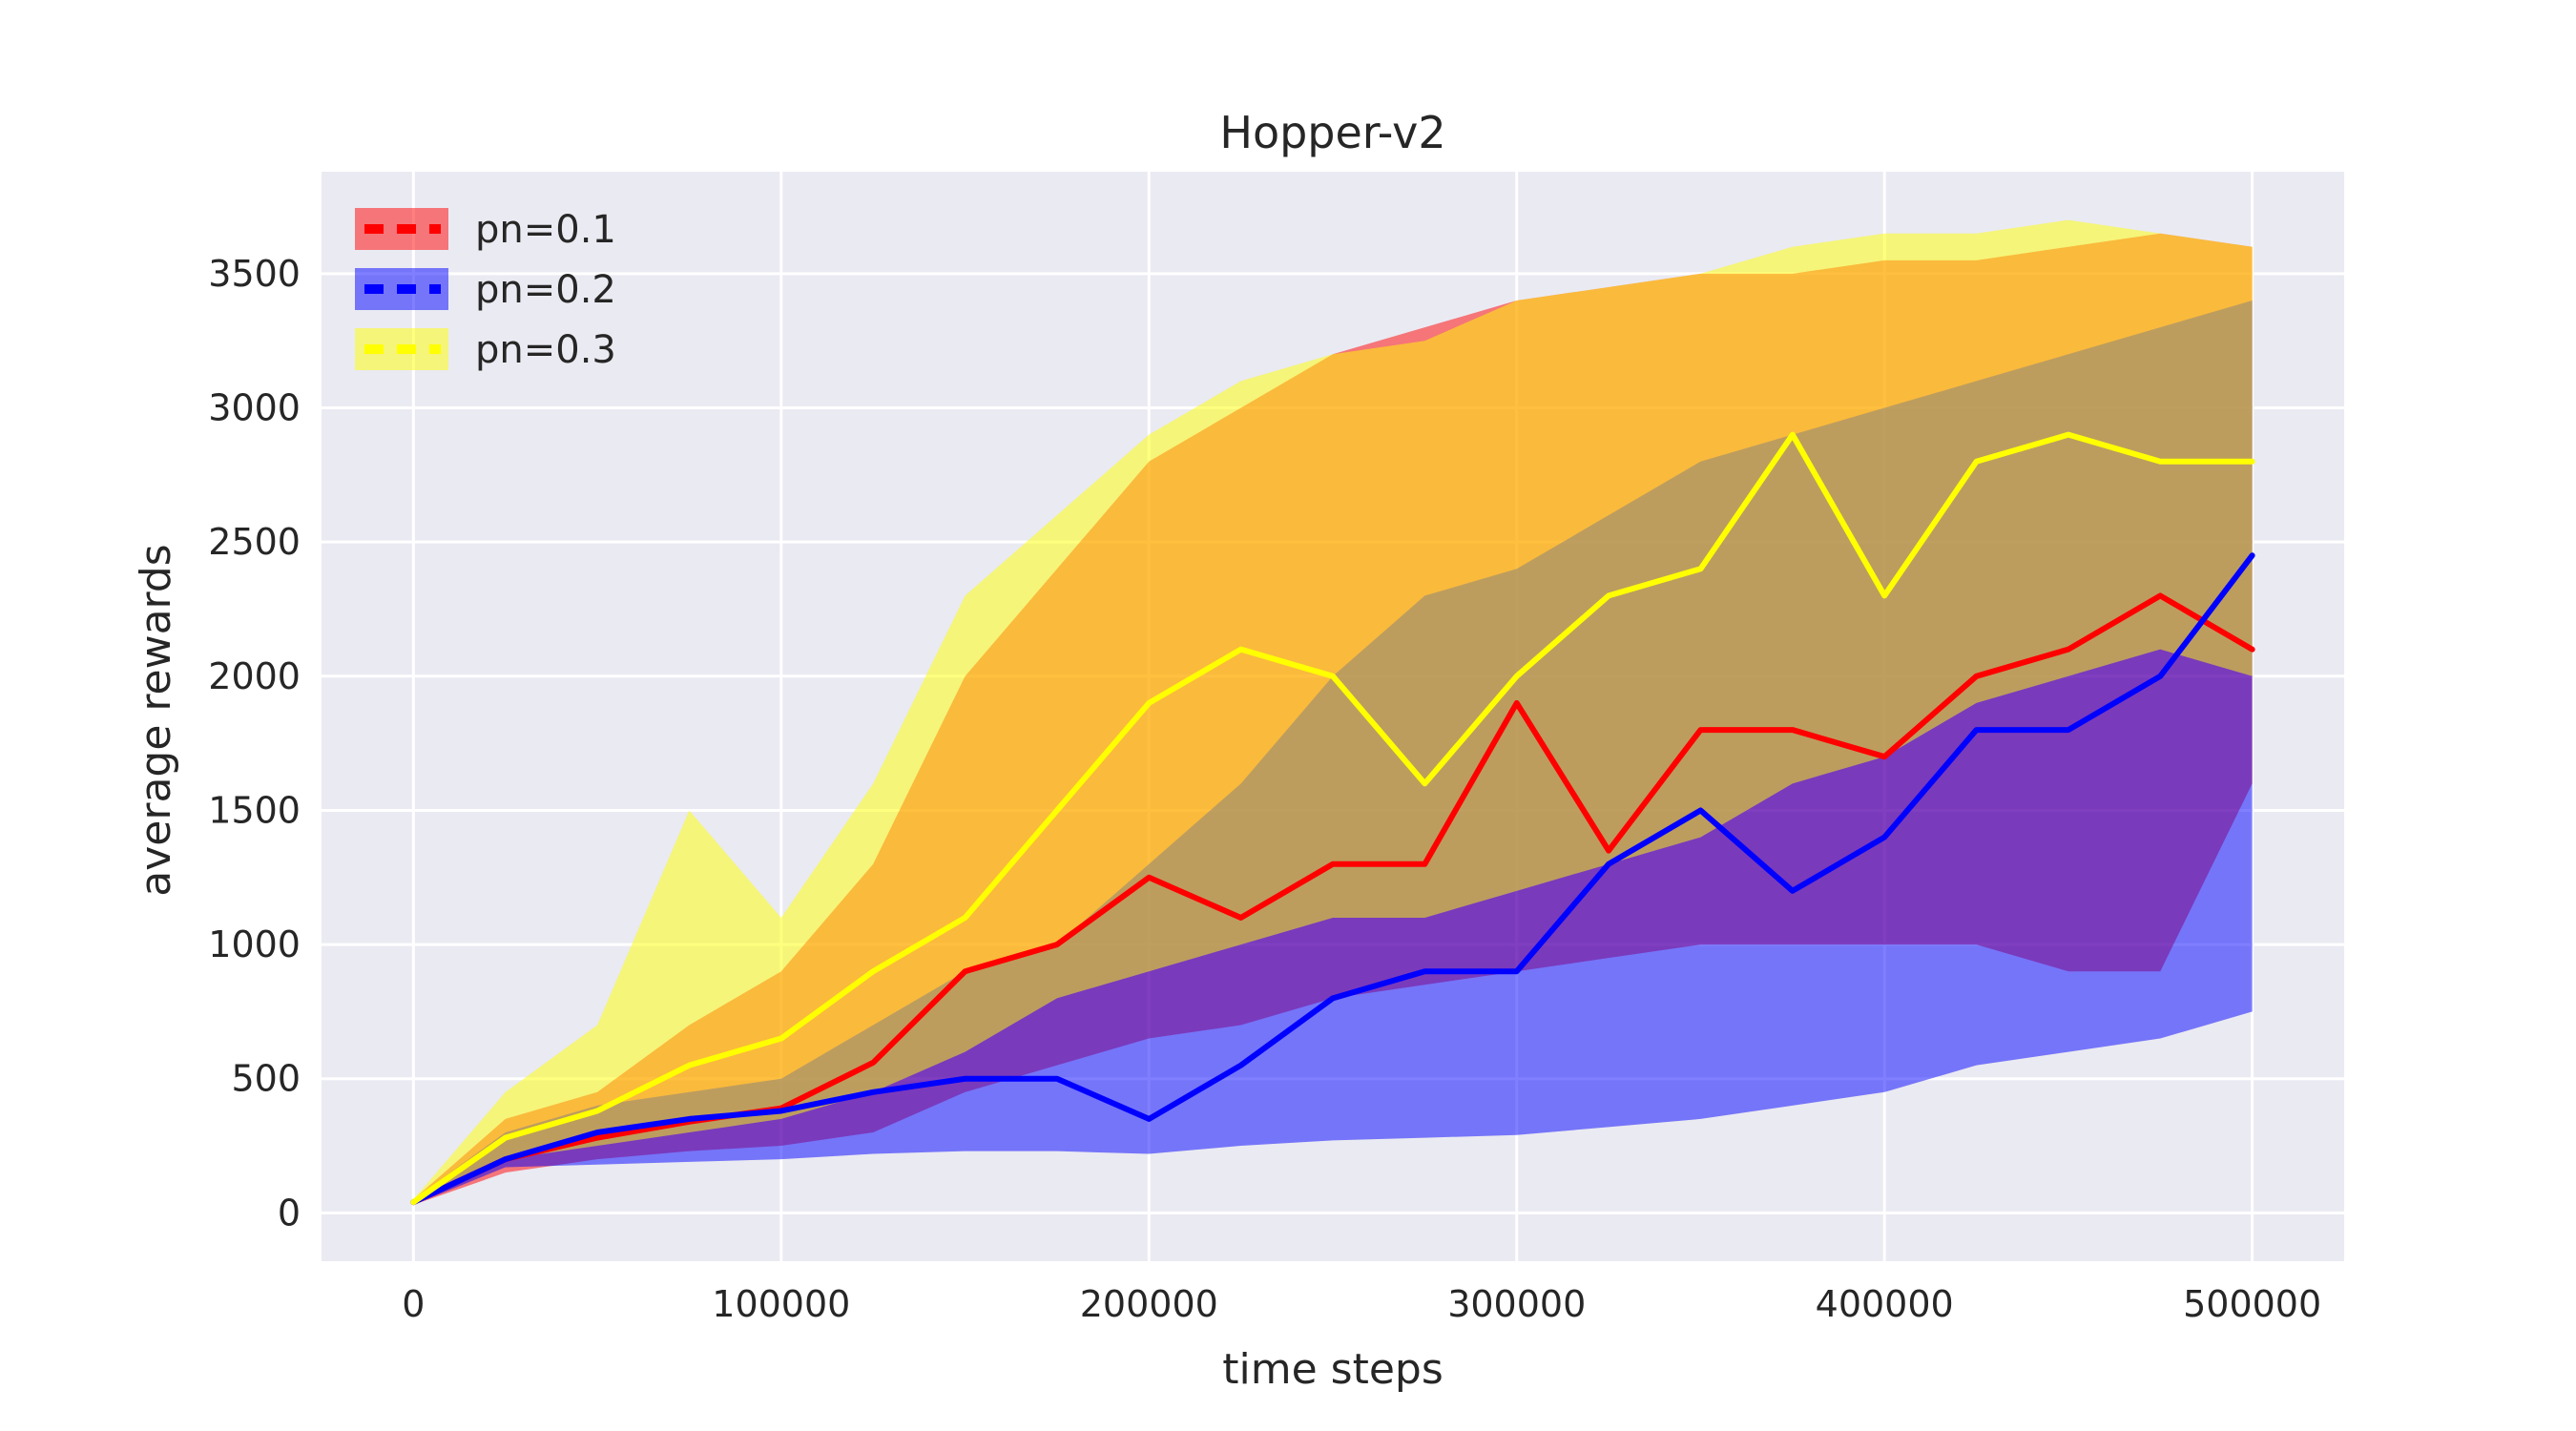 The height and width of the screenshot is (1431, 2576). I want to click on x-tick-label: 100000, so click(781, 1304).